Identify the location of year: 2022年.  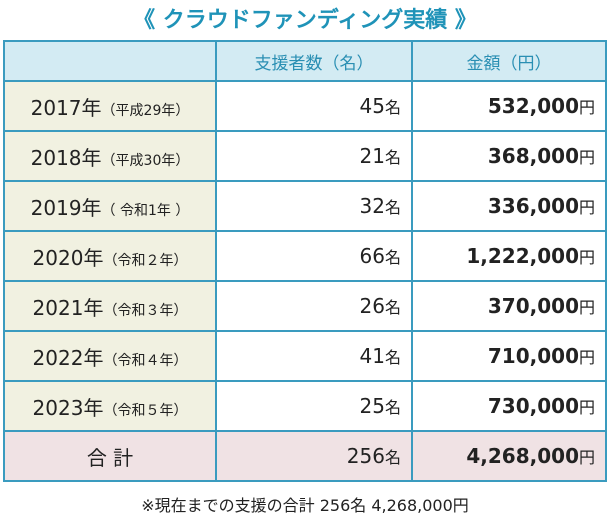
(68, 357).